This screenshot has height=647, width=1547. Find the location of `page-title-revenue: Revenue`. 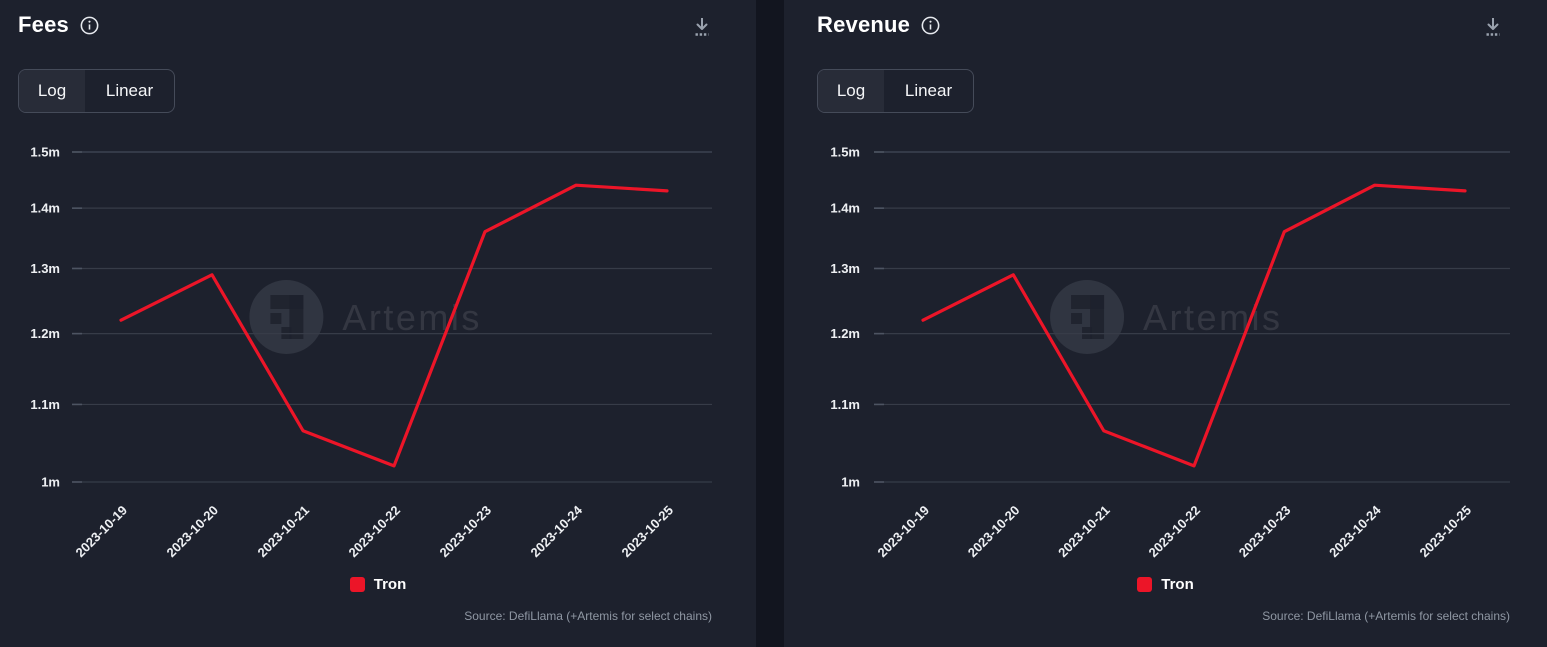

page-title-revenue: Revenue is located at coordinates (864, 24).